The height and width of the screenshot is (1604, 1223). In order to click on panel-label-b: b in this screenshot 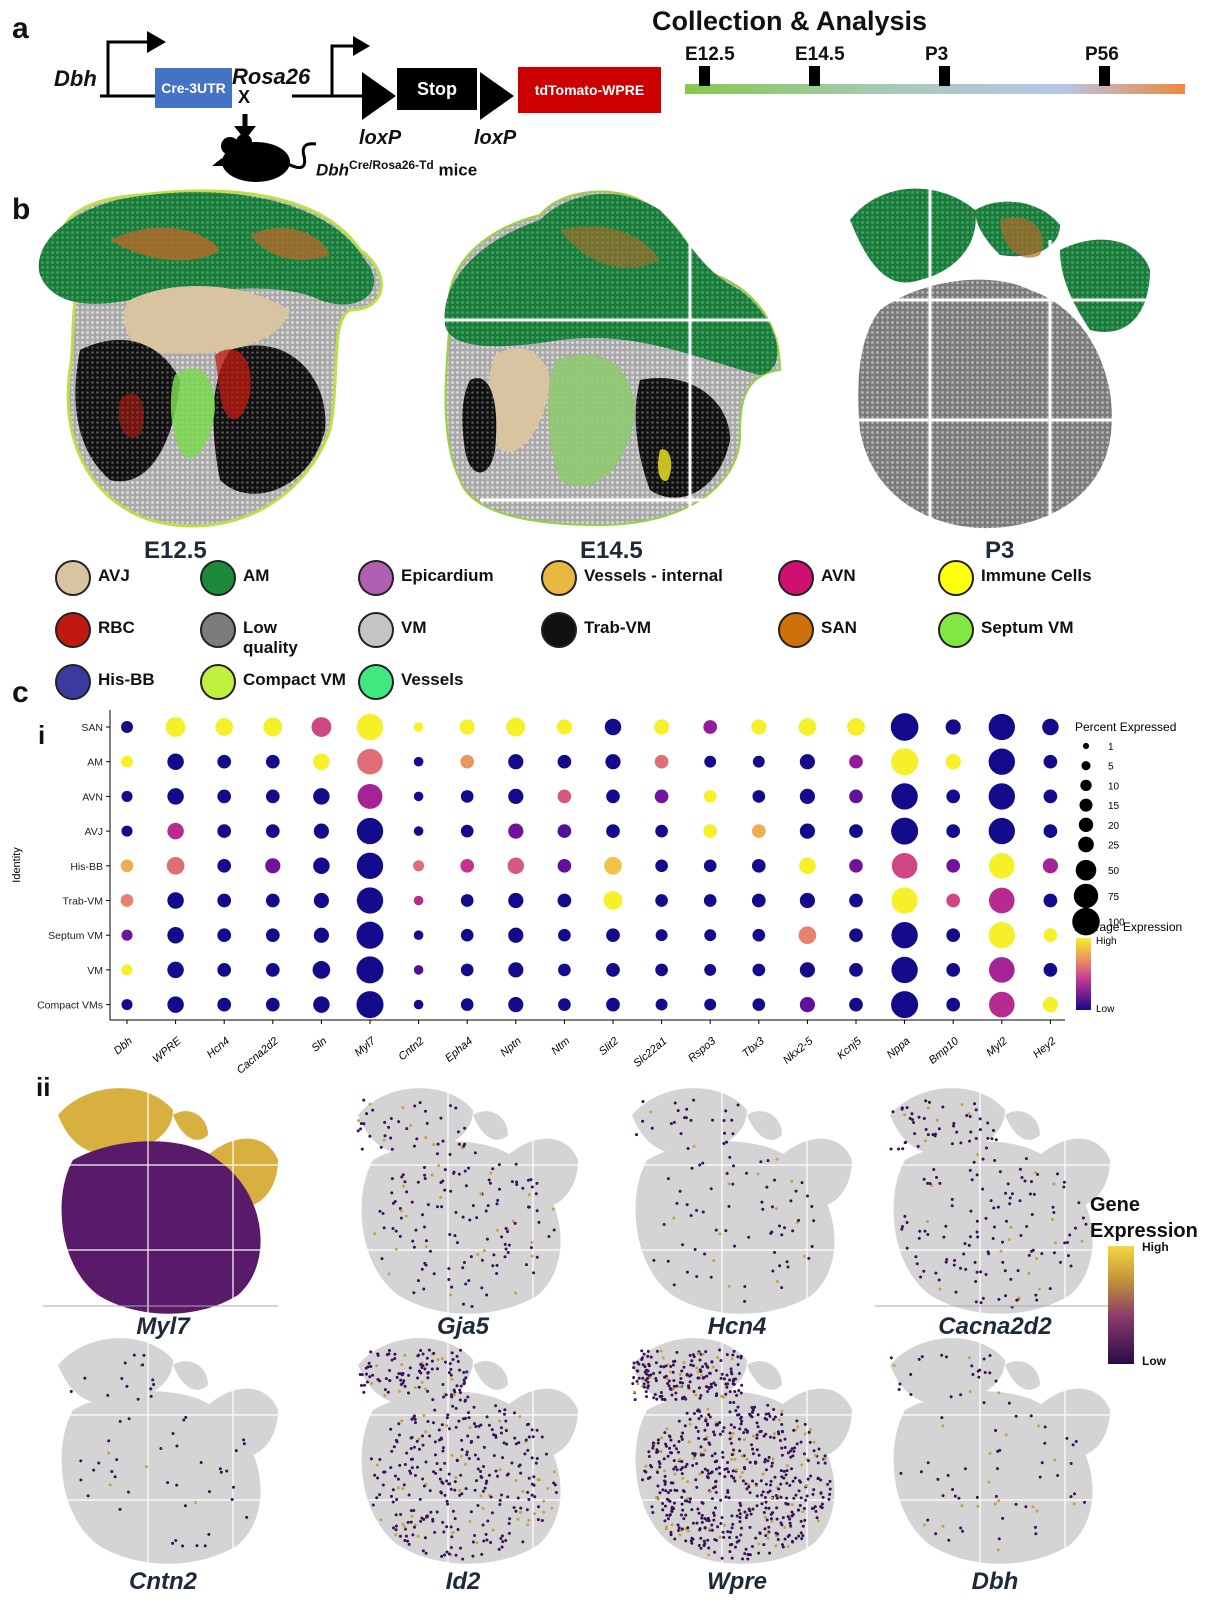, I will do `click(21, 209)`.